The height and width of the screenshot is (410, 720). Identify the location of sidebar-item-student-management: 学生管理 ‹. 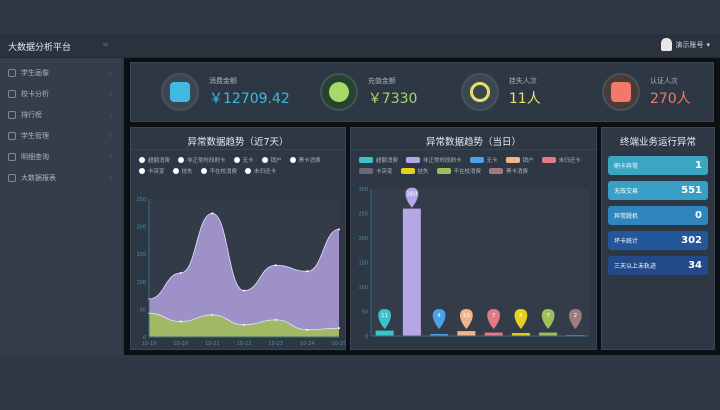
(61, 135).